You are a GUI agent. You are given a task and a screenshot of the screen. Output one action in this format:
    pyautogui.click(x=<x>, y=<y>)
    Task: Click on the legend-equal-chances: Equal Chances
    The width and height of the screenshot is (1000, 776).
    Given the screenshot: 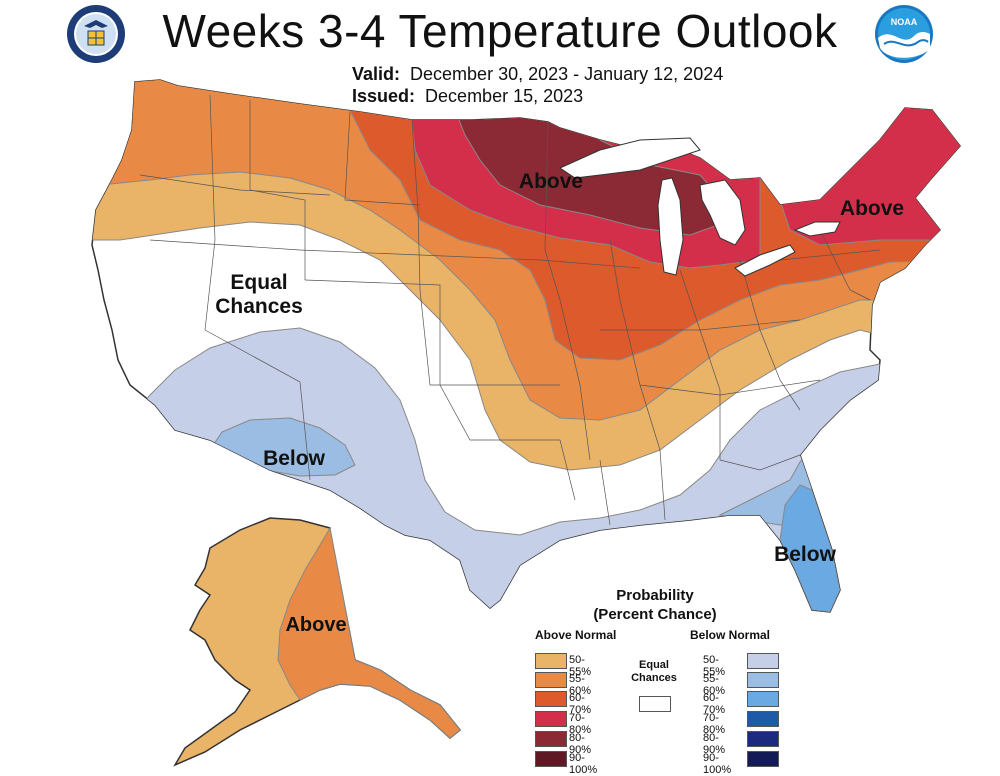 What is the action you would take?
    pyautogui.click(x=654, y=672)
    